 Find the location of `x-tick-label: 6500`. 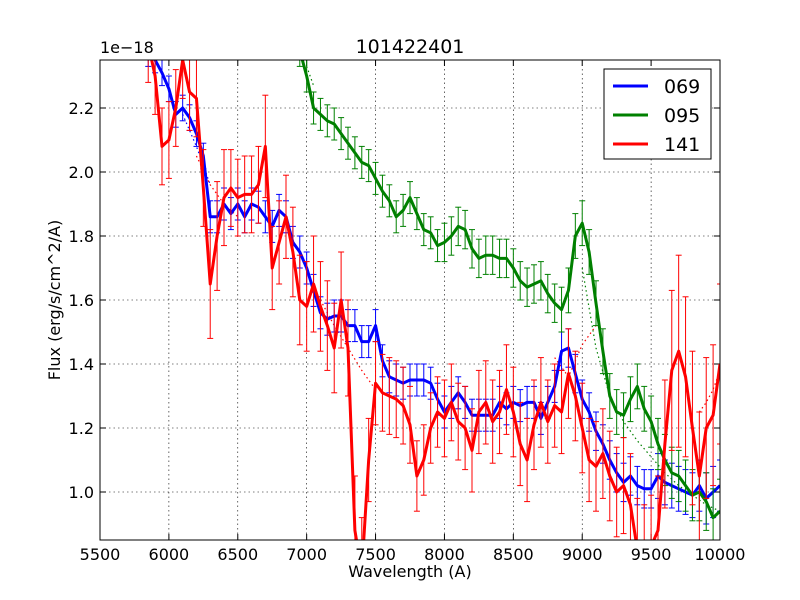

x-tick-label: 6500 is located at coordinates (237, 554).